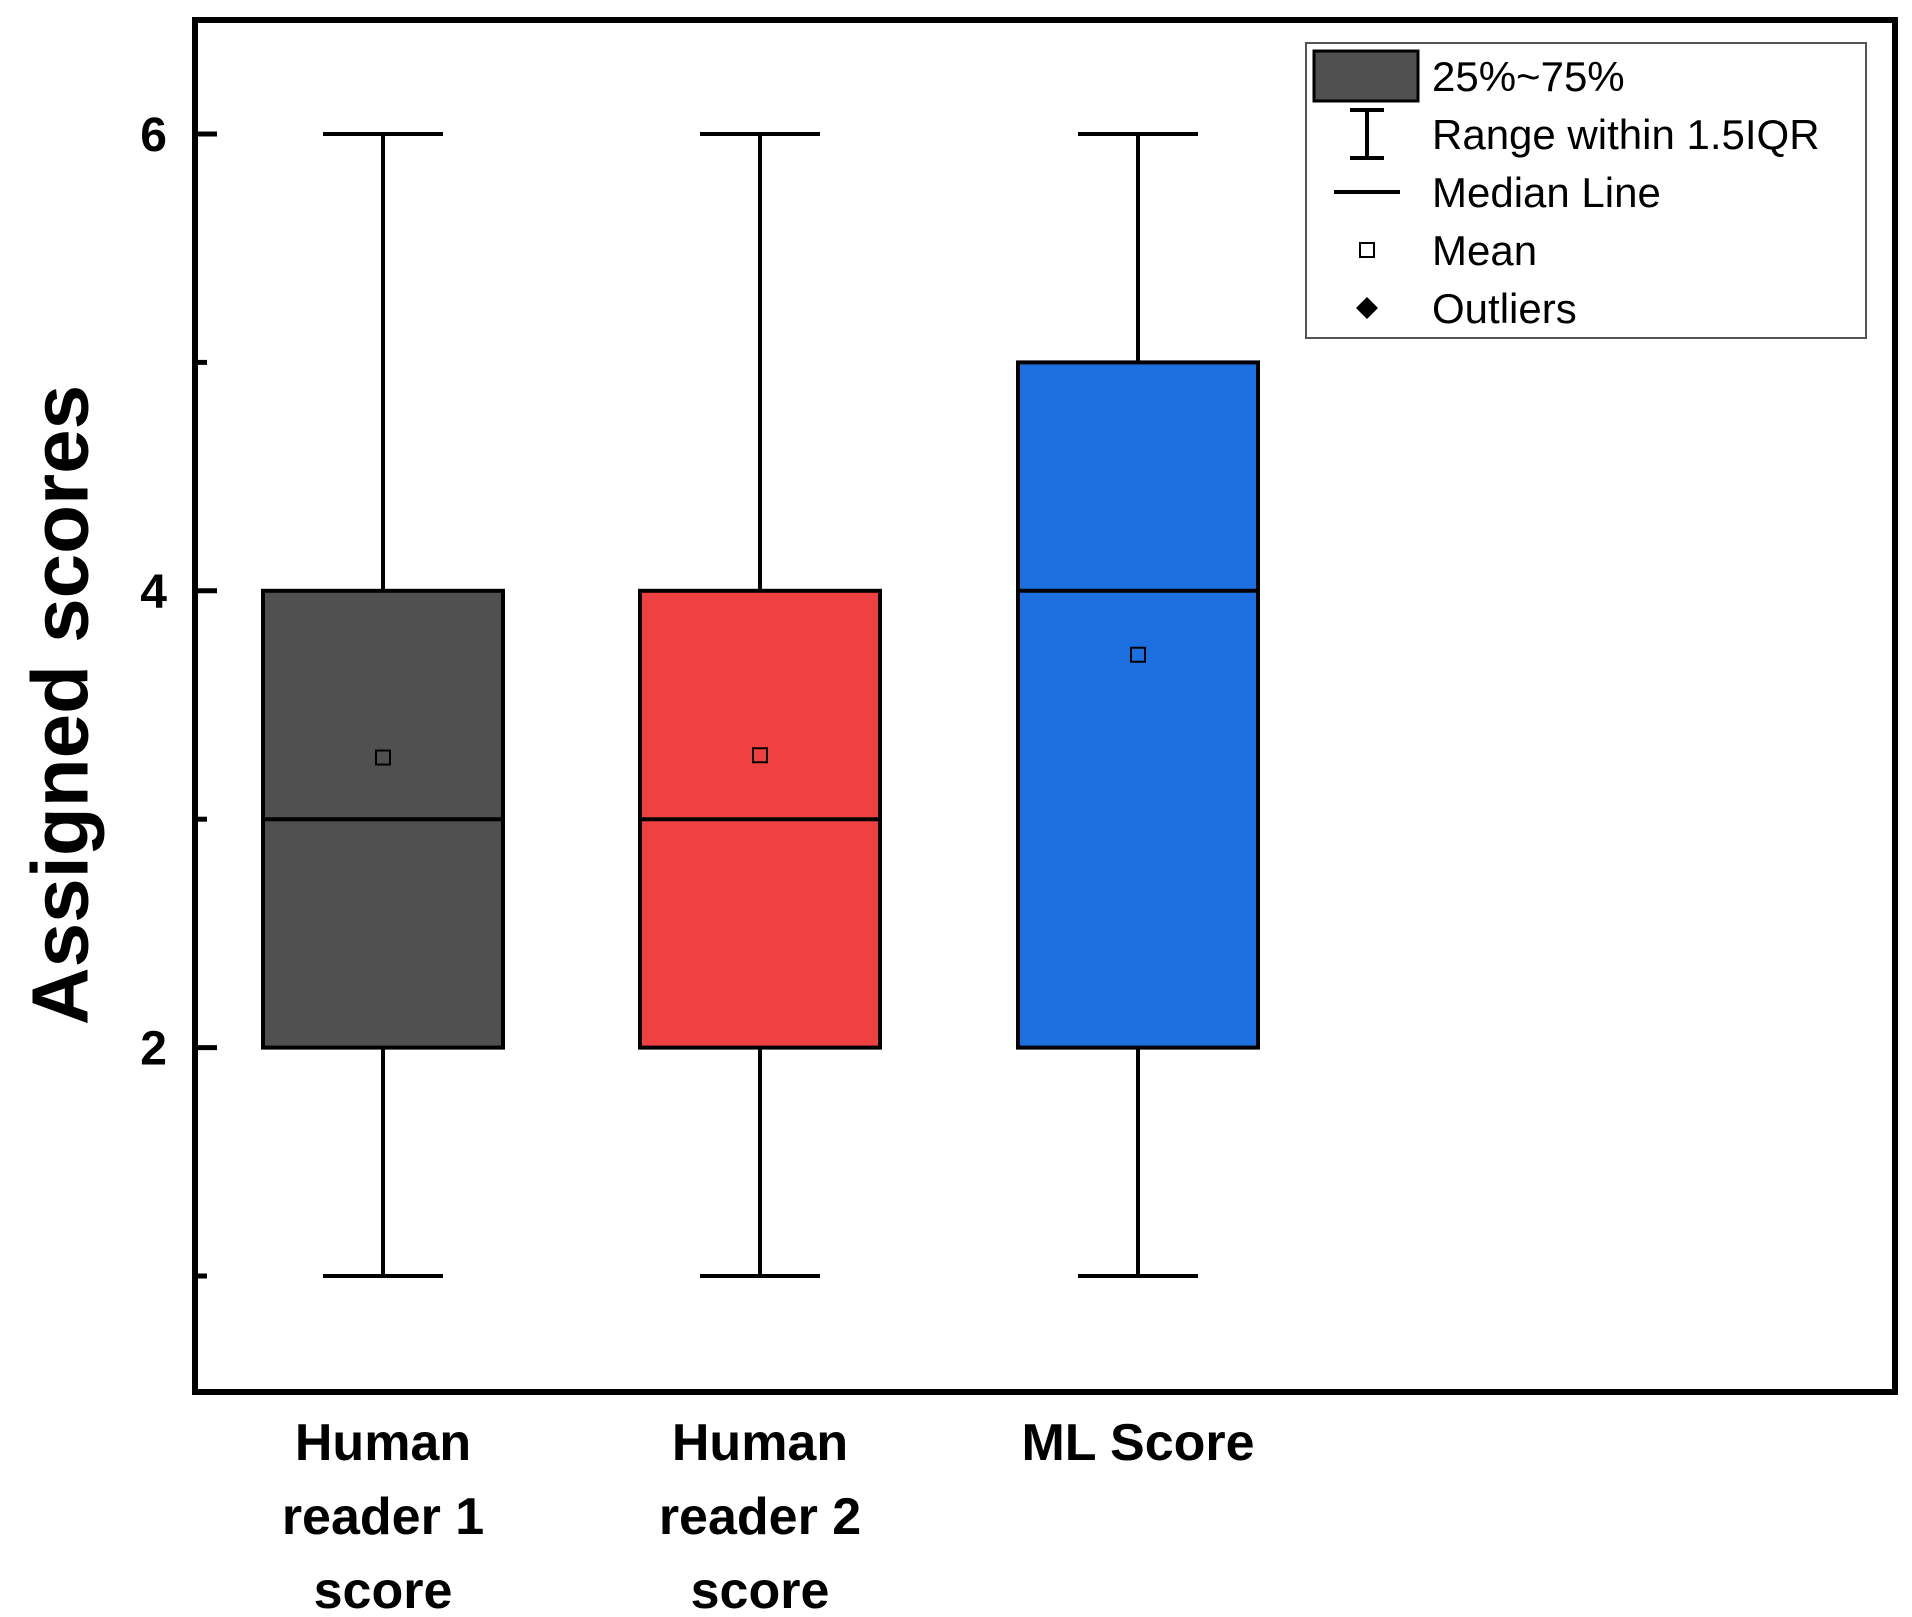 Image resolution: width=1912 pixels, height=1617 pixels. Describe the element at coordinates (1367, 250) in the screenshot. I see `legend-mean-square-icon` at that location.